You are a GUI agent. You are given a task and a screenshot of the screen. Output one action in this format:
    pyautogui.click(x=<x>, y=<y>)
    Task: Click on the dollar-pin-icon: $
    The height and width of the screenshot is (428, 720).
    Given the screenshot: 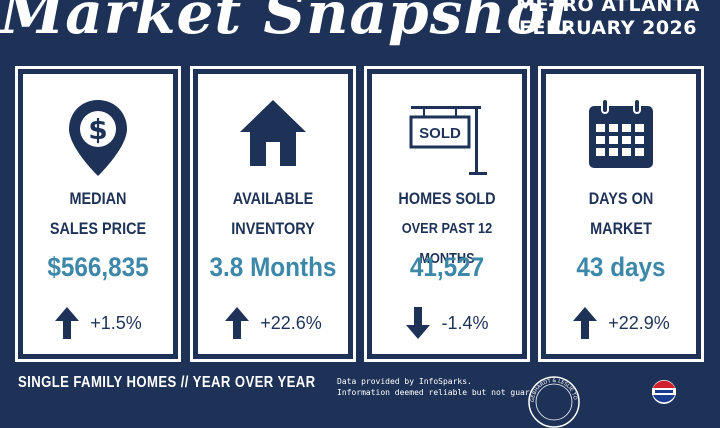 What is the action you would take?
    pyautogui.click(x=98, y=137)
    